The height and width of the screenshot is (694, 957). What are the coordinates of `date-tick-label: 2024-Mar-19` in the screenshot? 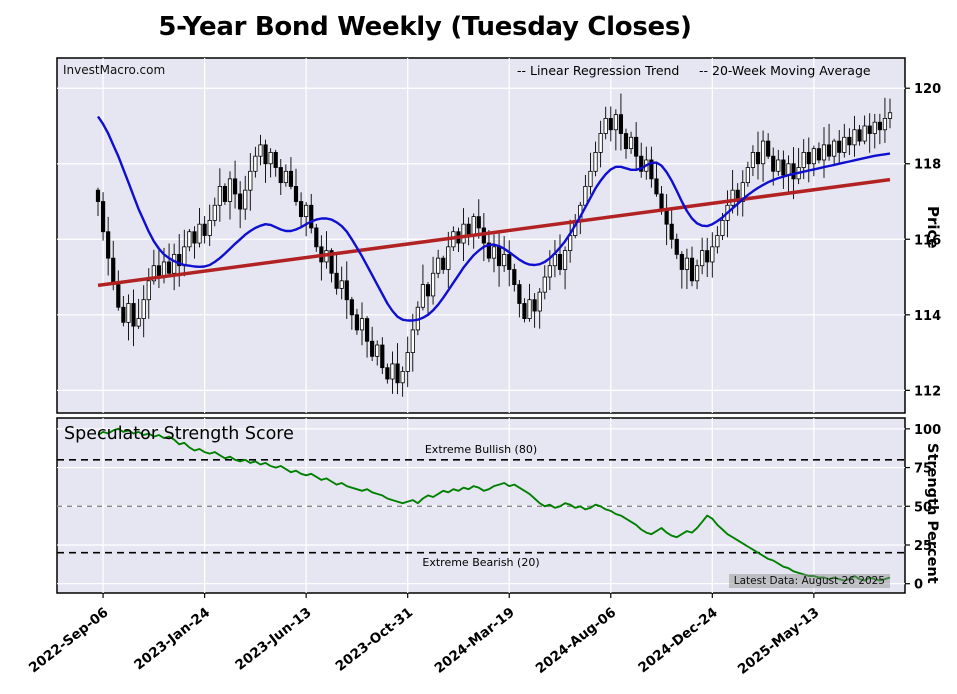 It's located at (475, 641).